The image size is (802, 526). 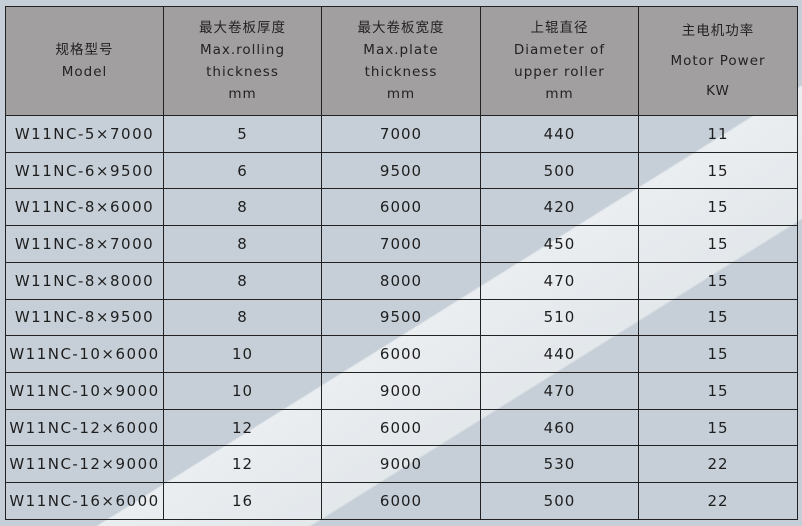 What do you see at coordinates (84, 50) in the screenshot?
I see `header-cn: 规格型号` at bounding box center [84, 50].